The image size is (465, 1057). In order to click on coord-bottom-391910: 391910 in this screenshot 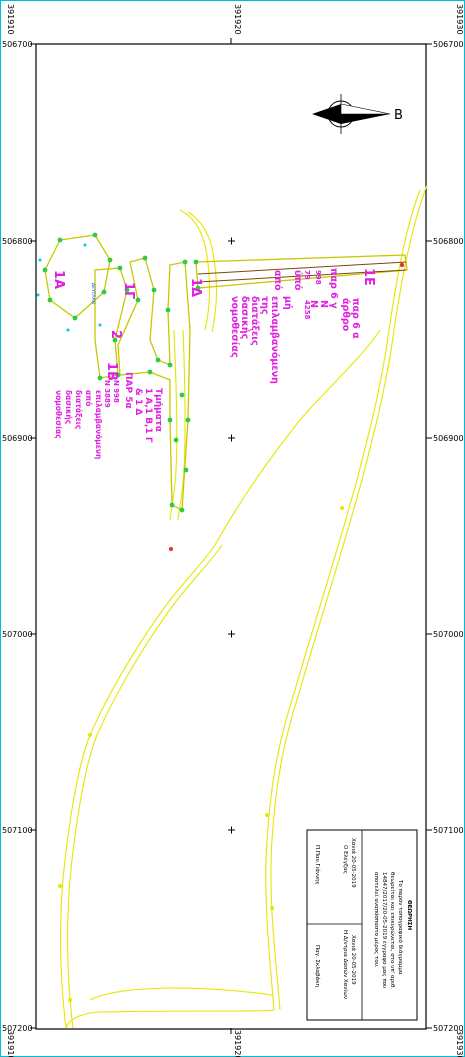, I will do `click(10, 1043)`.